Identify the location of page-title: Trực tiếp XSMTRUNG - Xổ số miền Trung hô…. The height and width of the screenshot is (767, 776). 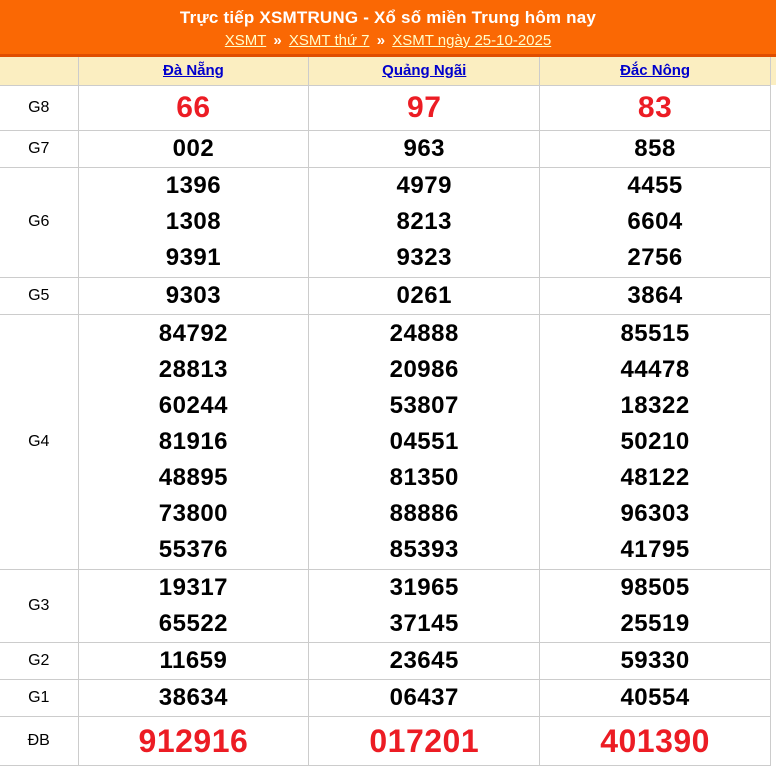
(388, 17).